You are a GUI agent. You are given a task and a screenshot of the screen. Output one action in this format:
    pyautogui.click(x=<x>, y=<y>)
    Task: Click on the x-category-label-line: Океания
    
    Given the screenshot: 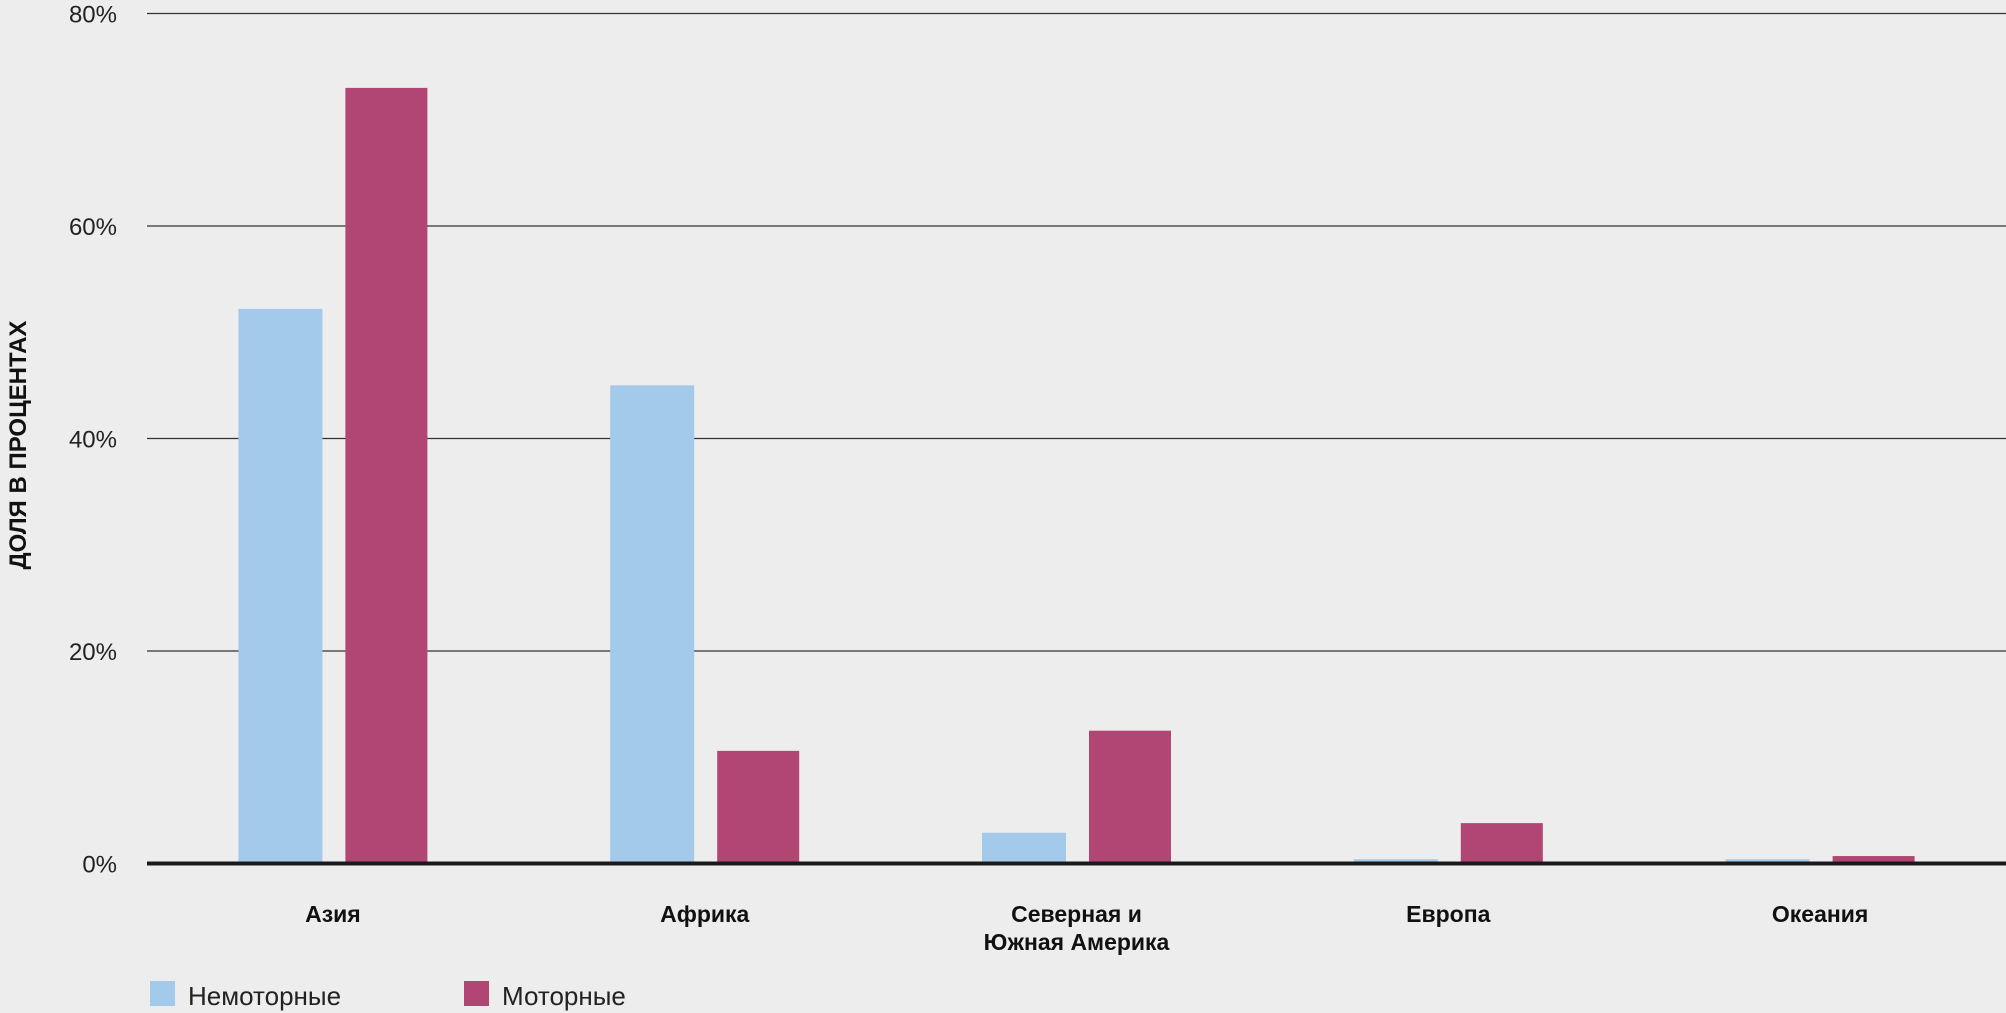 What is the action you would take?
    pyautogui.click(x=1820, y=914)
    